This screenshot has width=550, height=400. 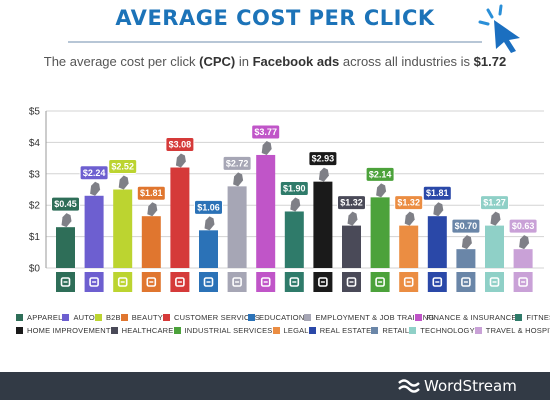 I want to click on legend-label: APPAREL, so click(x=45, y=317).